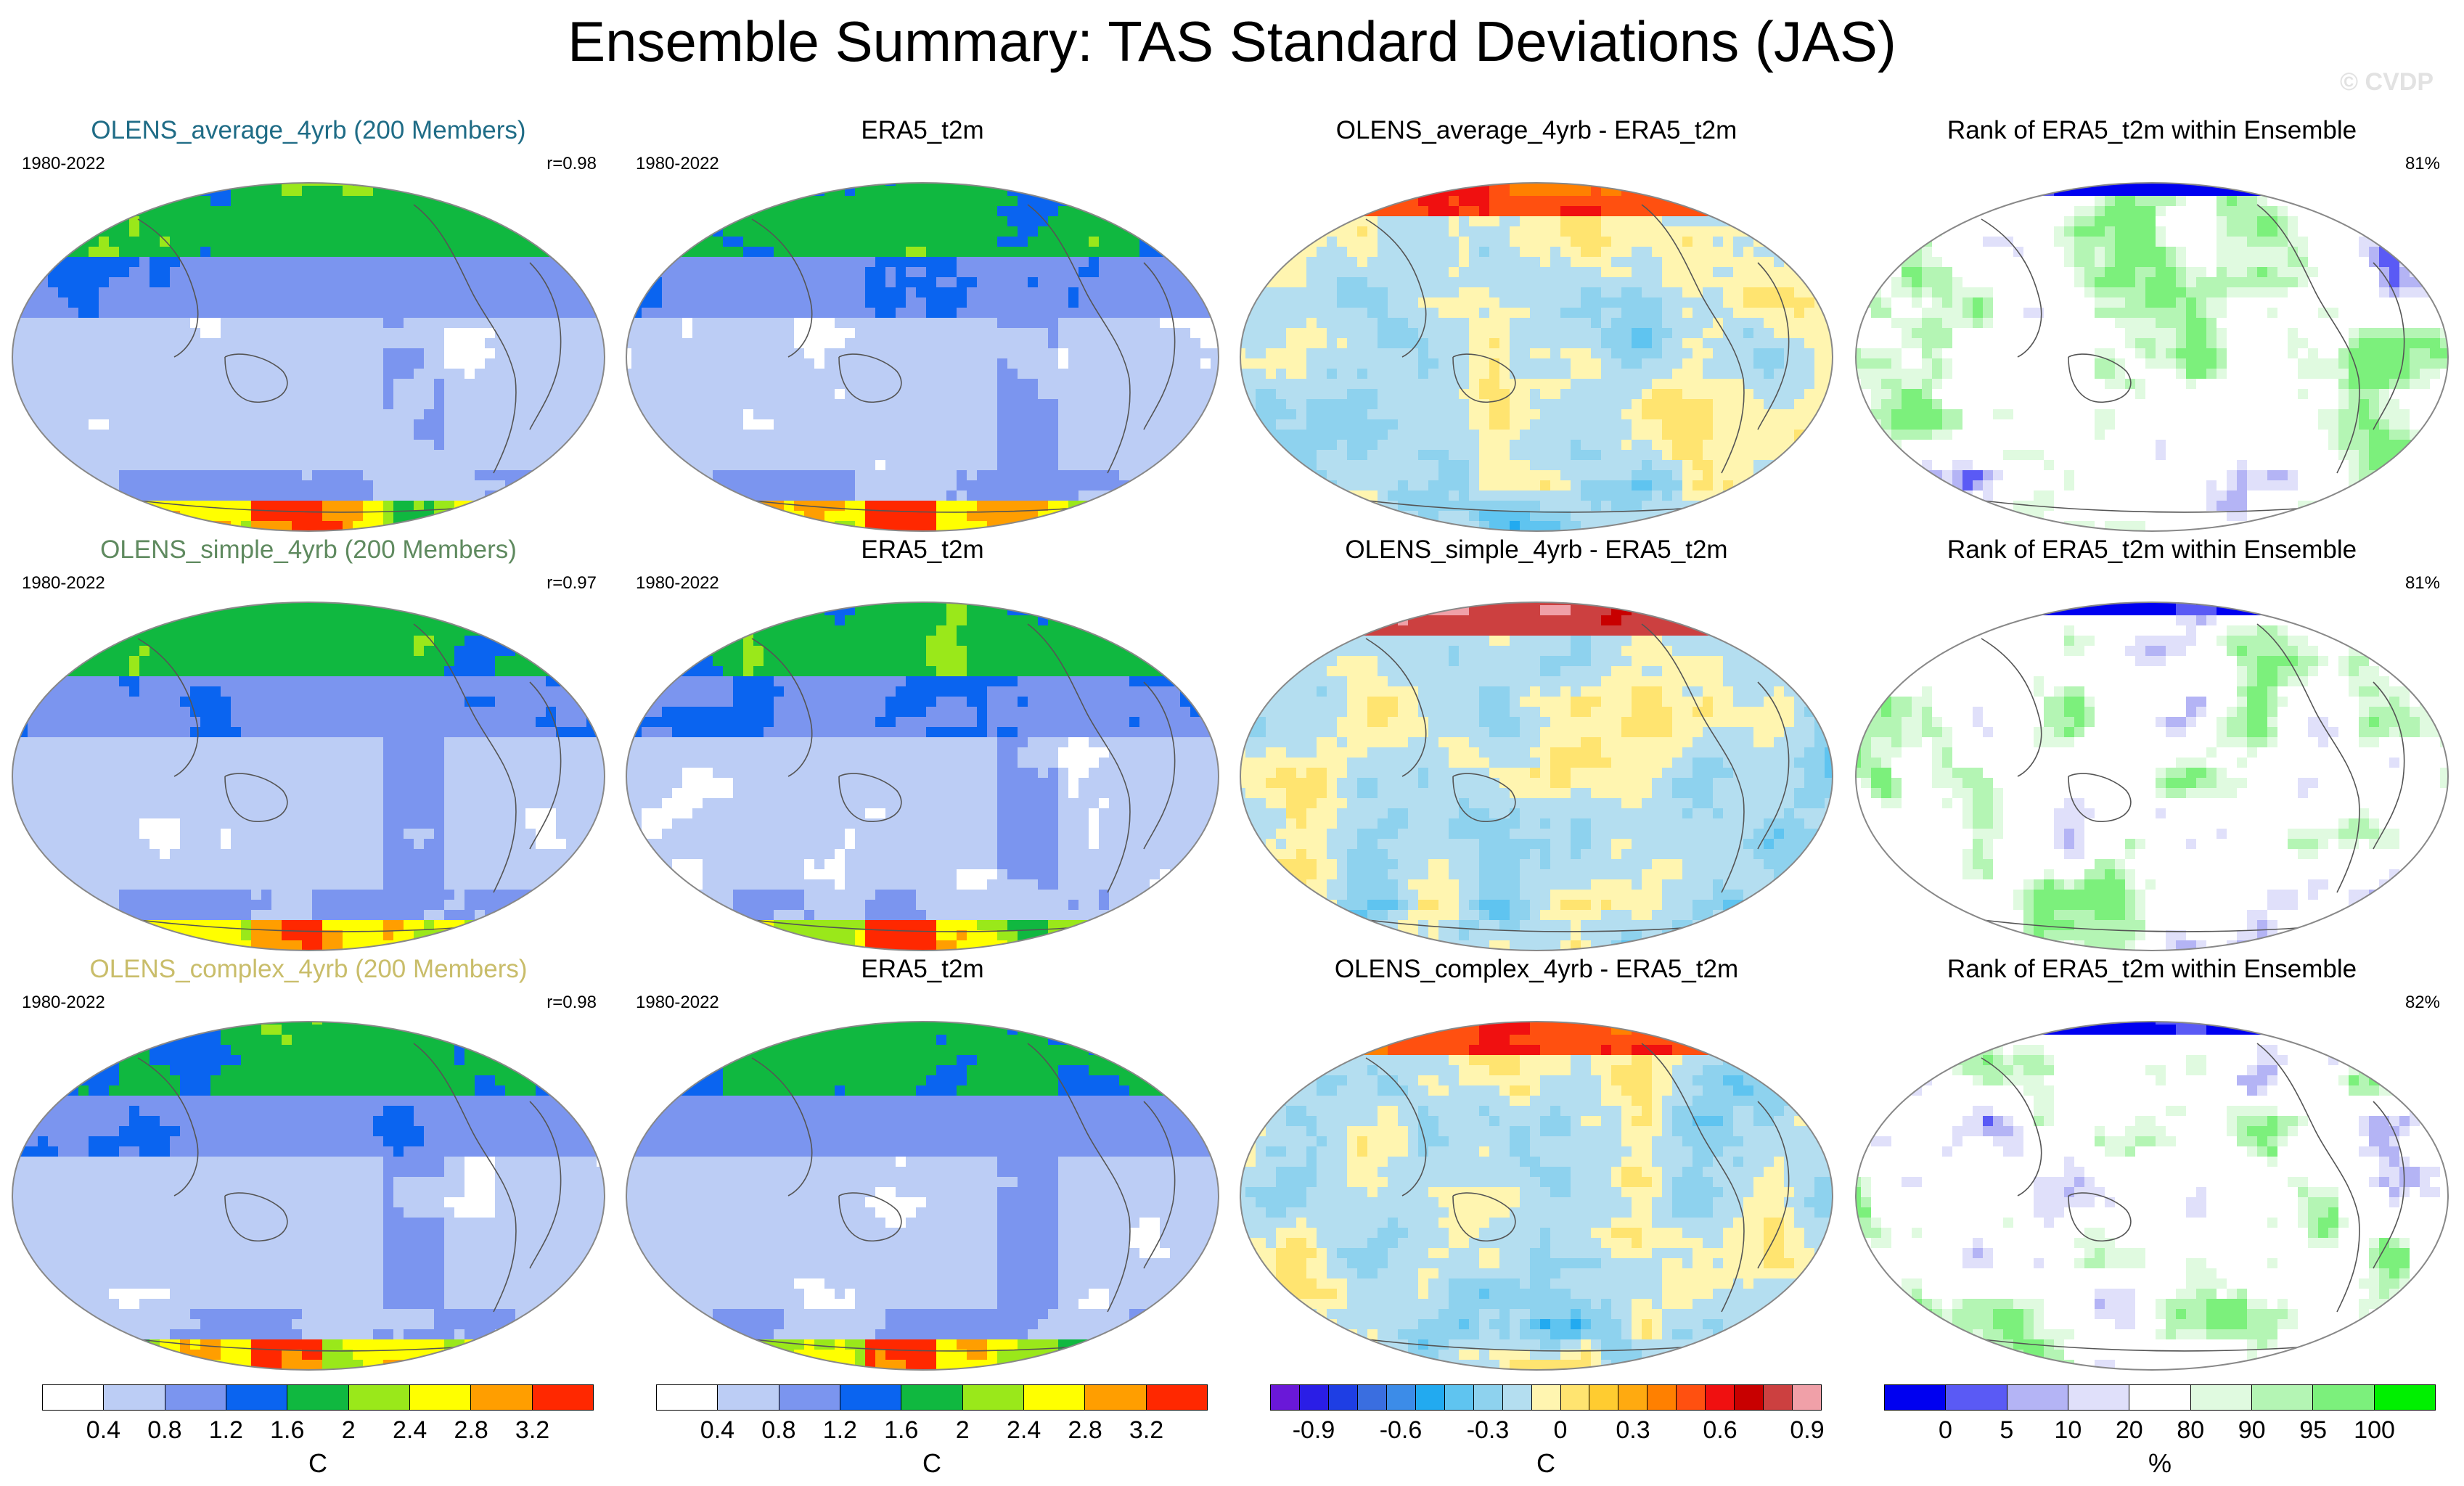 This screenshot has width=2464, height=1486. I want to click on map-panel-r3-c3: OLENS_complex_4yrb - ERA5_t2m, so click(1536, 1159).